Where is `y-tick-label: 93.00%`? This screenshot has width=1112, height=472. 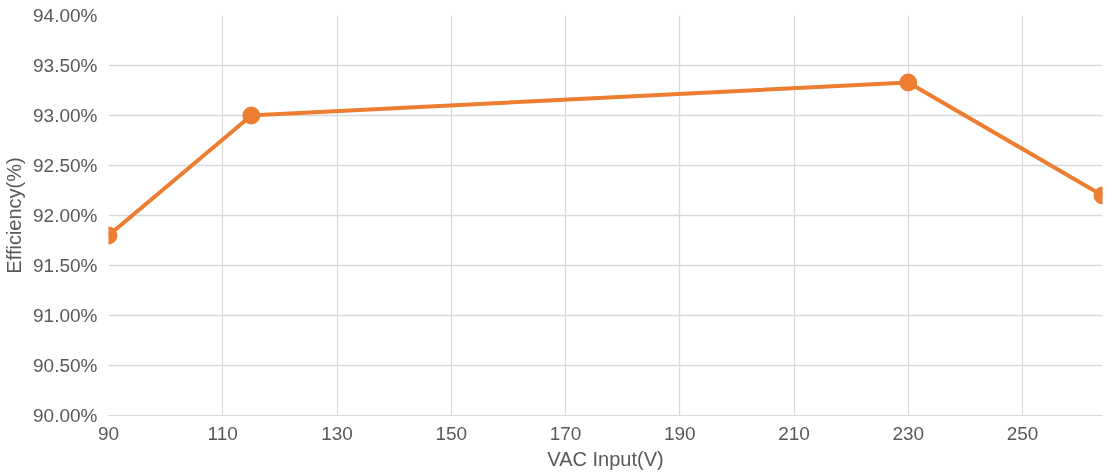 y-tick-label: 93.00% is located at coordinates (65, 115).